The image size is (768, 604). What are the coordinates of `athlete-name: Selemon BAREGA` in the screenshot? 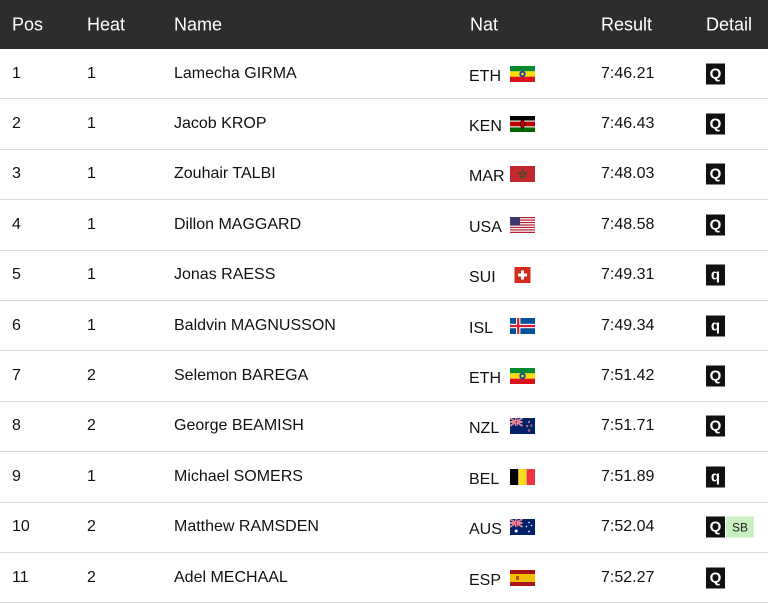 It's located at (241, 376).